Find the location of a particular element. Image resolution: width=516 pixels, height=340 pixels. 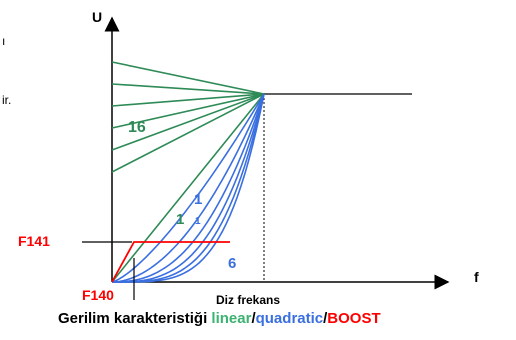

y-axis-label: U is located at coordinates (97, 17).